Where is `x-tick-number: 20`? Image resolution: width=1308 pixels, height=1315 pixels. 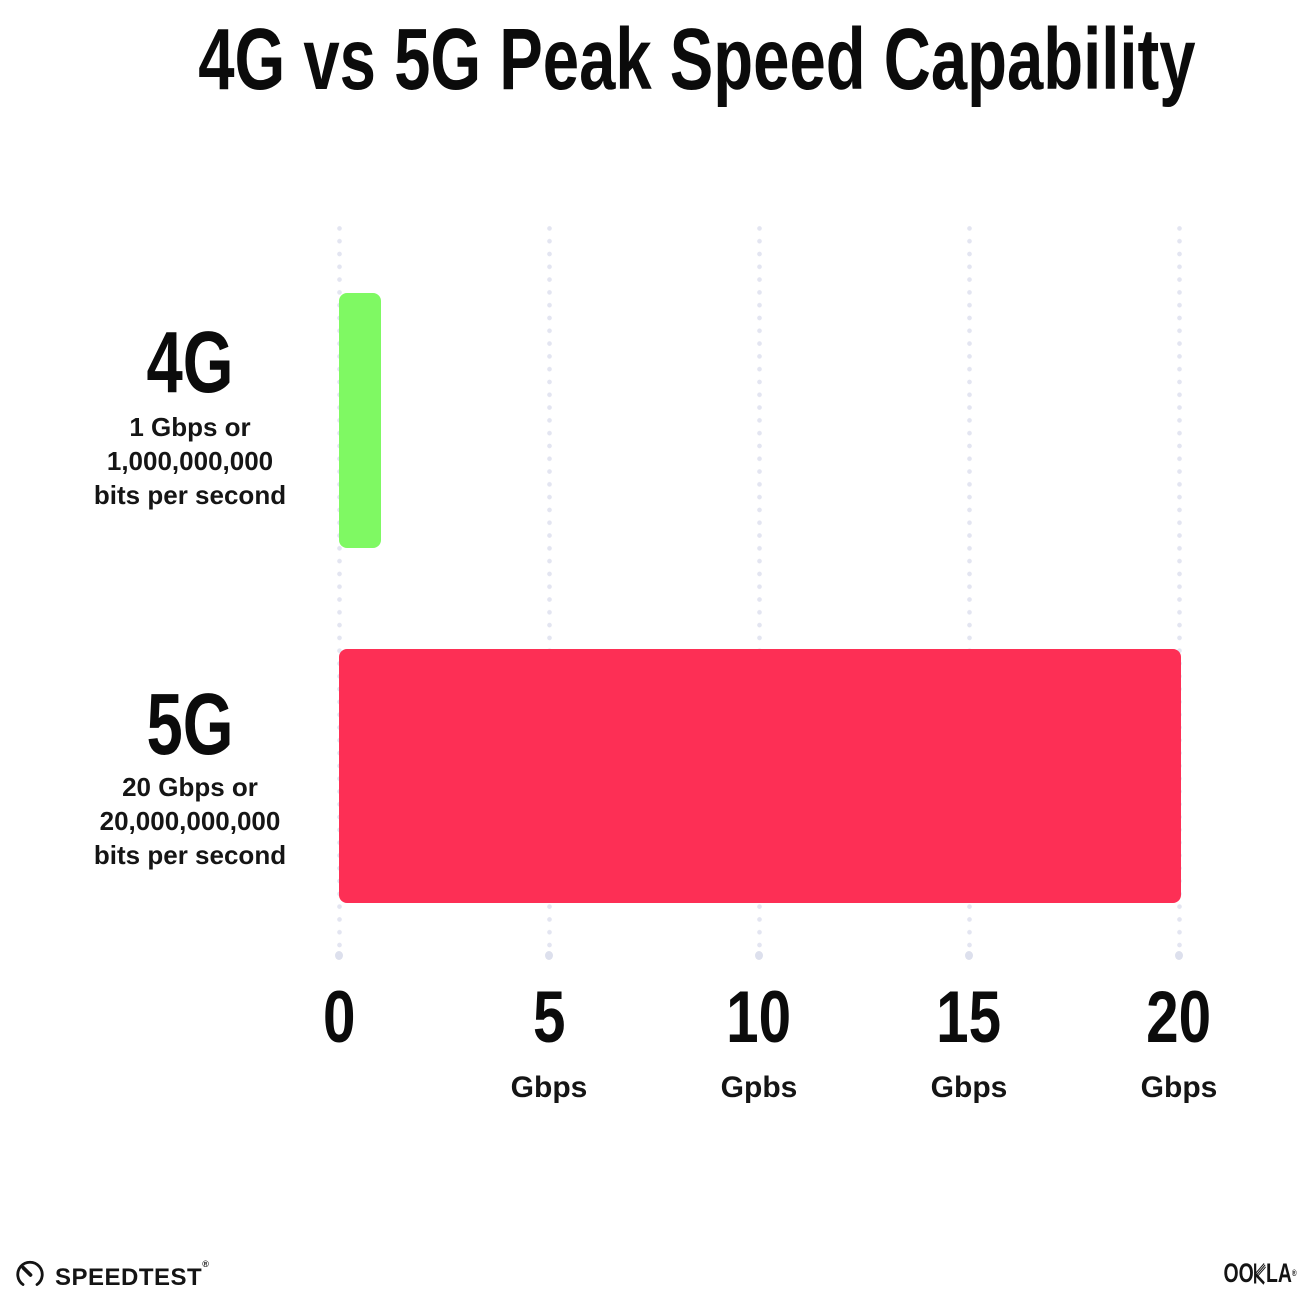 x-tick-number: 20 is located at coordinates (1179, 1017).